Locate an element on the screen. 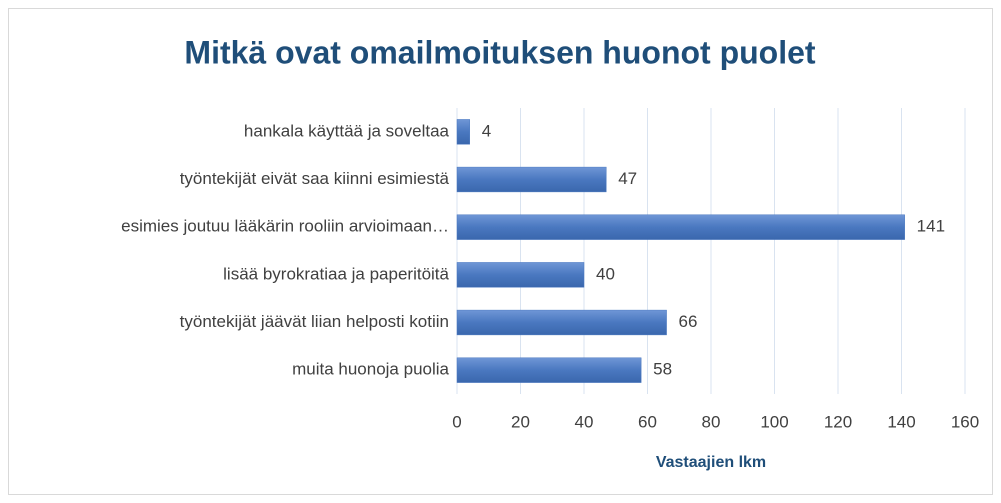  data-label: 47 is located at coordinates (627, 178).